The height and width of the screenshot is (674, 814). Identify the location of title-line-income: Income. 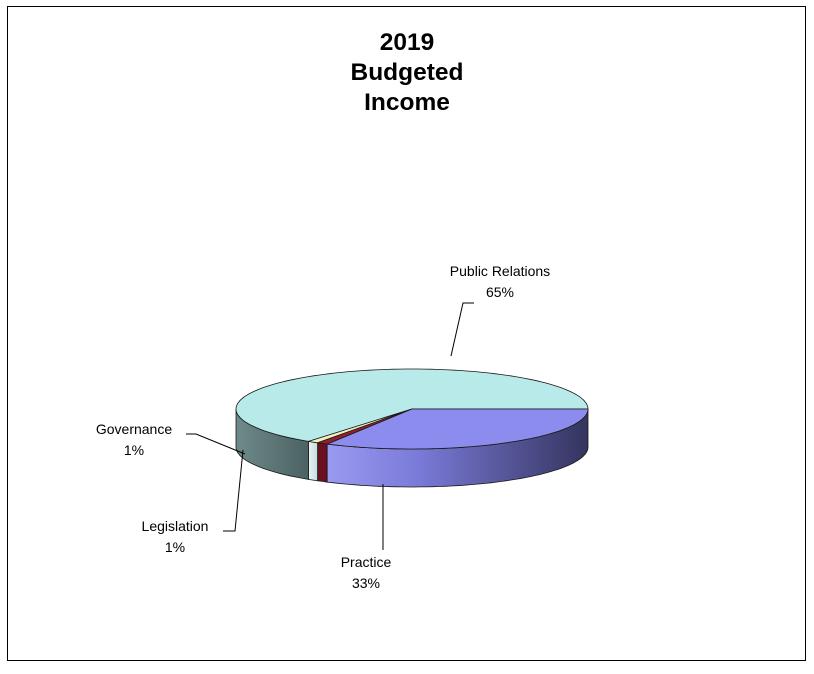
(407, 102).